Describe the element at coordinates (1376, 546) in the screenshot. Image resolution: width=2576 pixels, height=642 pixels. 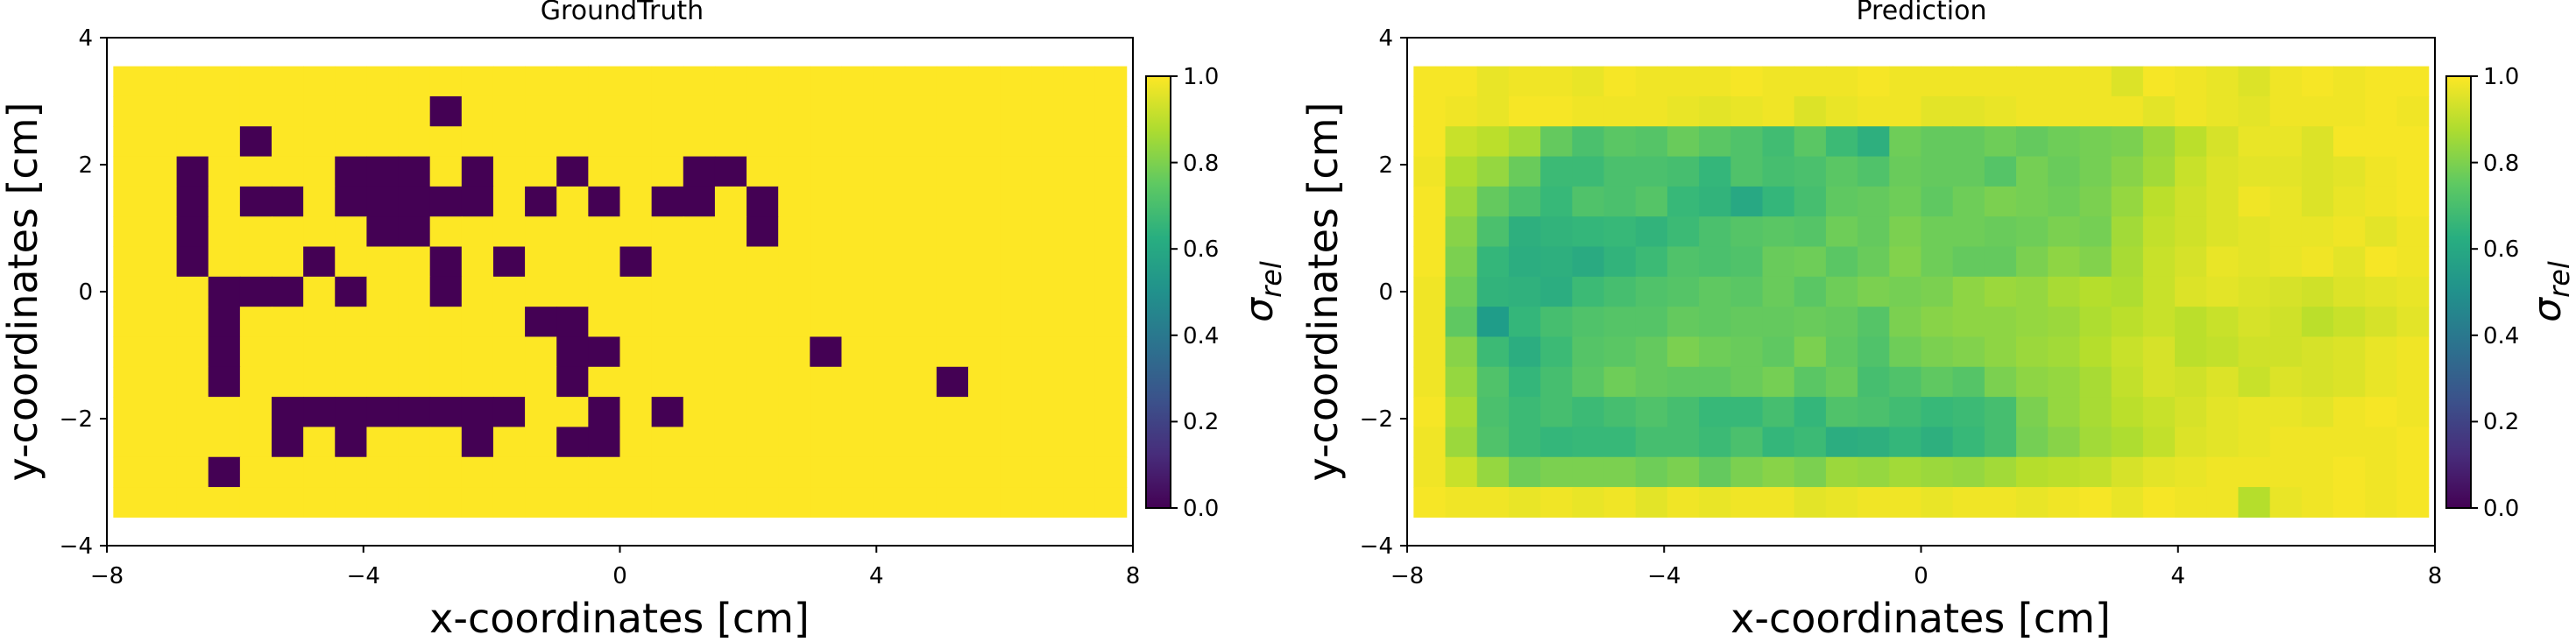
I see `prediction-ytick-label: −4` at that location.